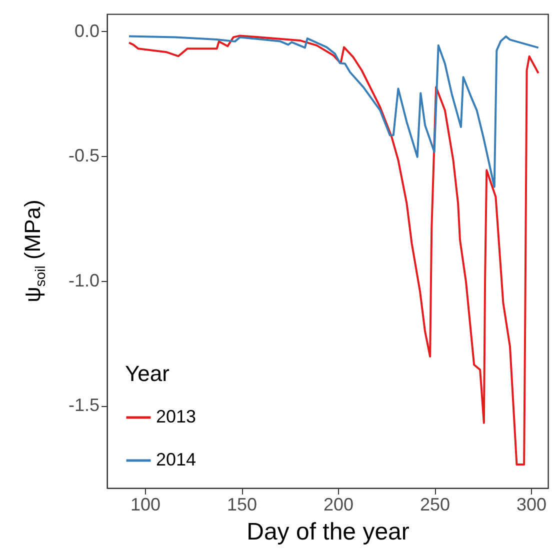 This screenshot has height=558, width=552. What do you see at coordinates (84, 280) in the screenshot?
I see `y-tick-label: -1.0` at bounding box center [84, 280].